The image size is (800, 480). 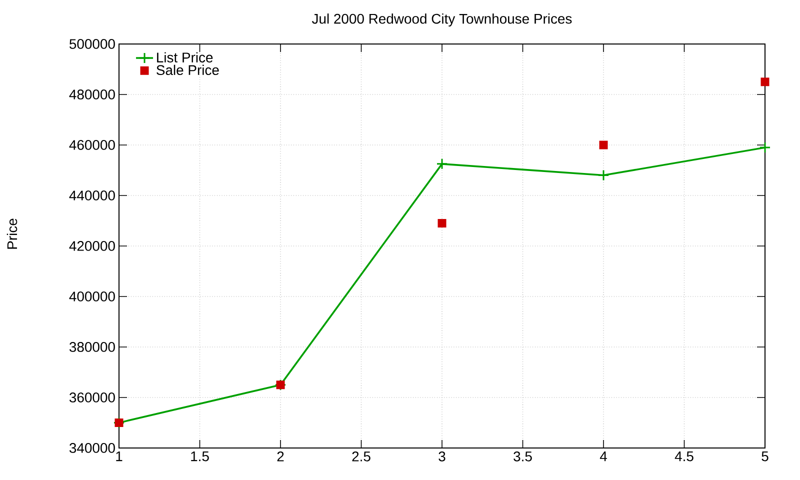 I want to click on x-tick-label: 3.5, so click(x=523, y=456).